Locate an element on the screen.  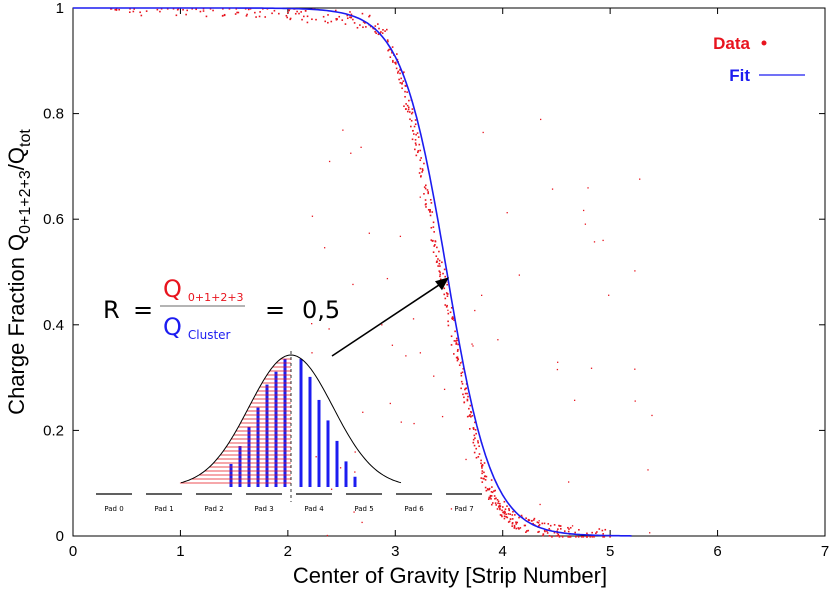
formula-value: 0,5 is located at coordinates (321, 310).